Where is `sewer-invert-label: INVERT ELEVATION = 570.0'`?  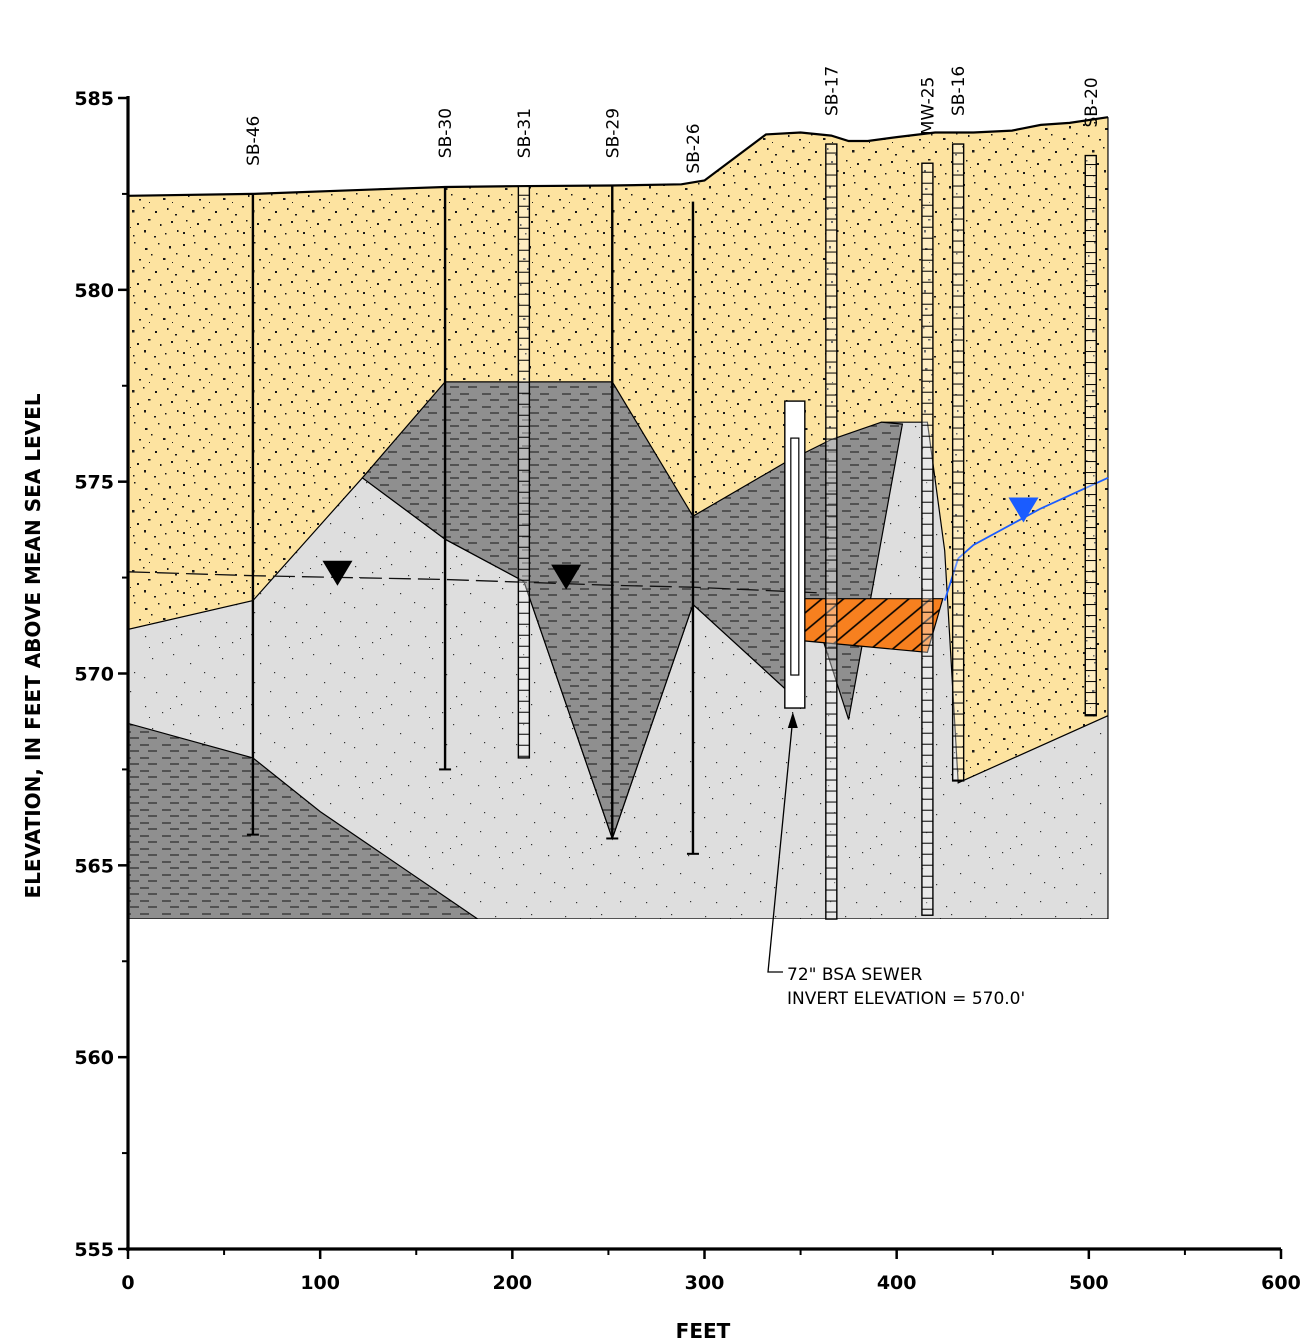
sewer-invert-label: INVERT ELEVATION = 570.0' is located at coordinates (906, 999).